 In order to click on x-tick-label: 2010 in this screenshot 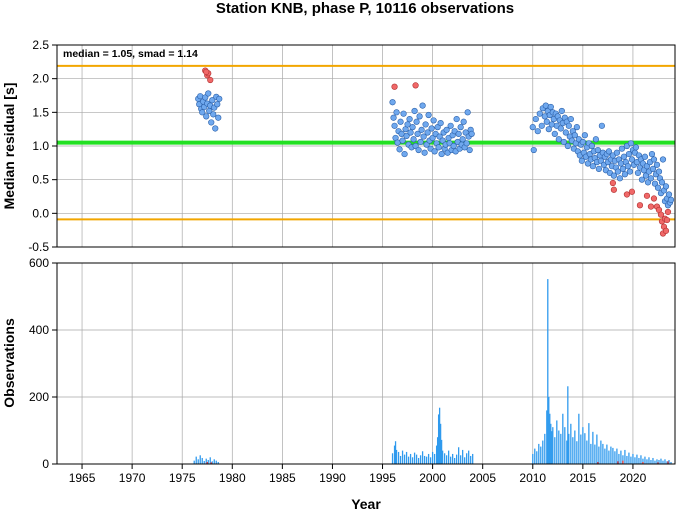, I will do `click(532, 478)`.